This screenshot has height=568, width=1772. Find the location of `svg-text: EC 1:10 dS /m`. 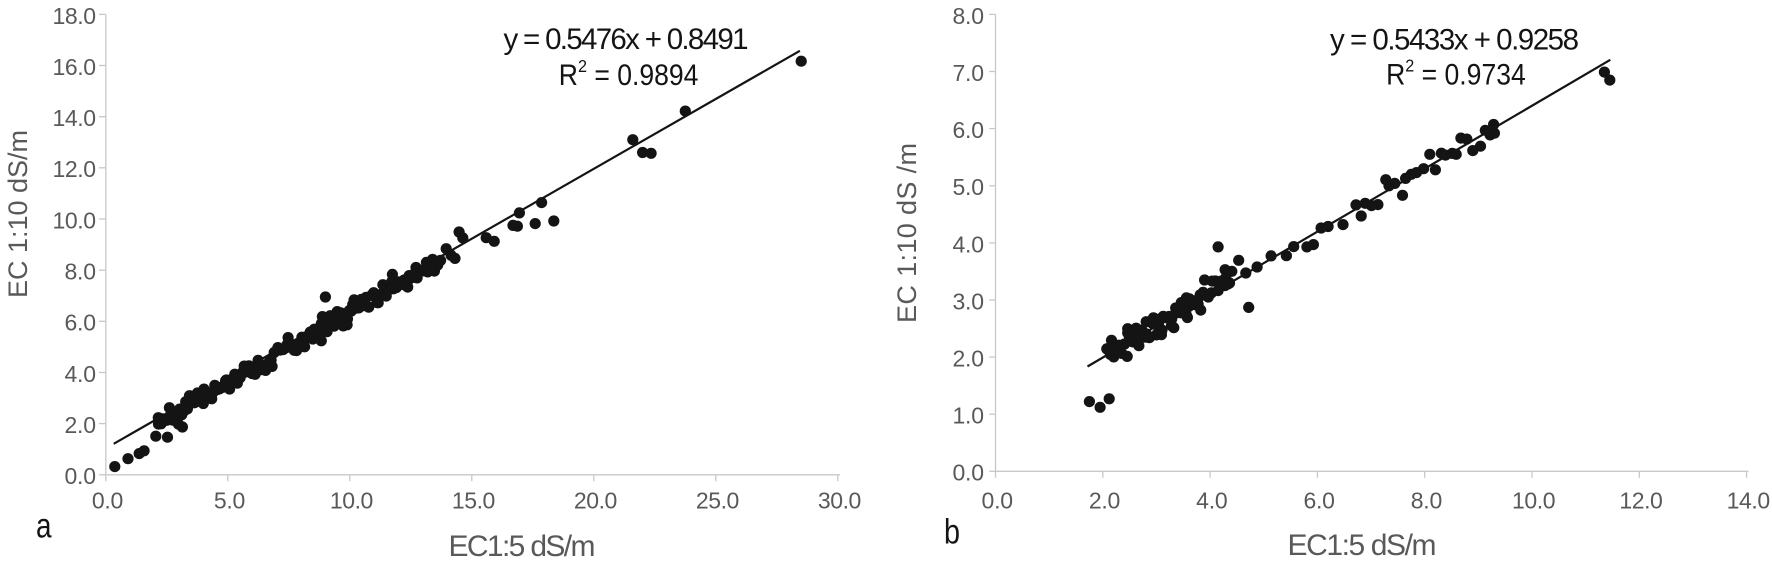

svg-text: EC 1:10 dS /m is located at coordinates (907, 233).